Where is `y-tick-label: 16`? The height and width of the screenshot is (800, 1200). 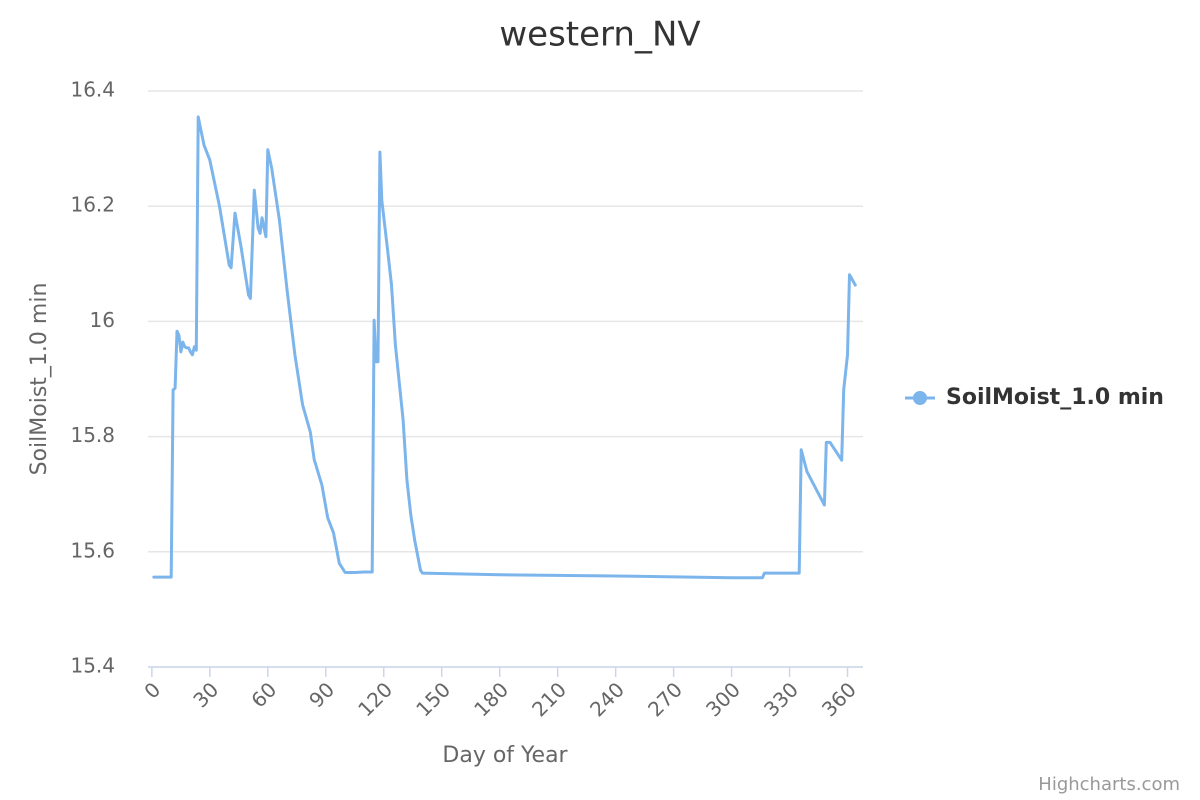
y-tick-label: 16 is located at coordinates (102, 320).